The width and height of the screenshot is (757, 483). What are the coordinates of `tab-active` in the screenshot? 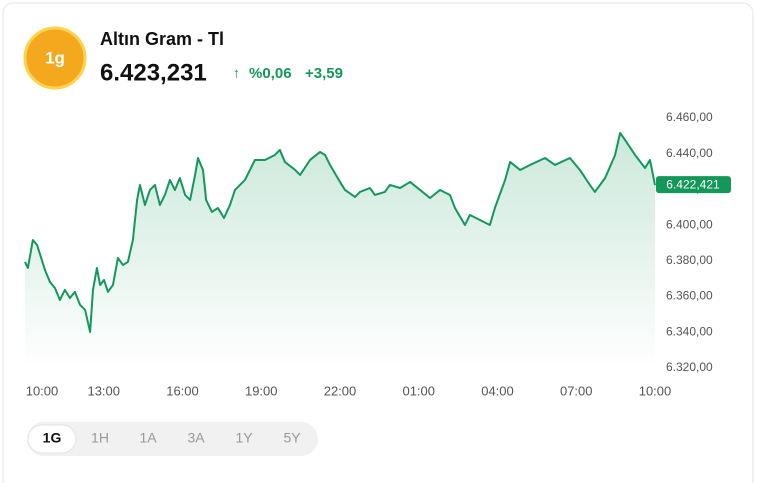 It's located at (52, 439).